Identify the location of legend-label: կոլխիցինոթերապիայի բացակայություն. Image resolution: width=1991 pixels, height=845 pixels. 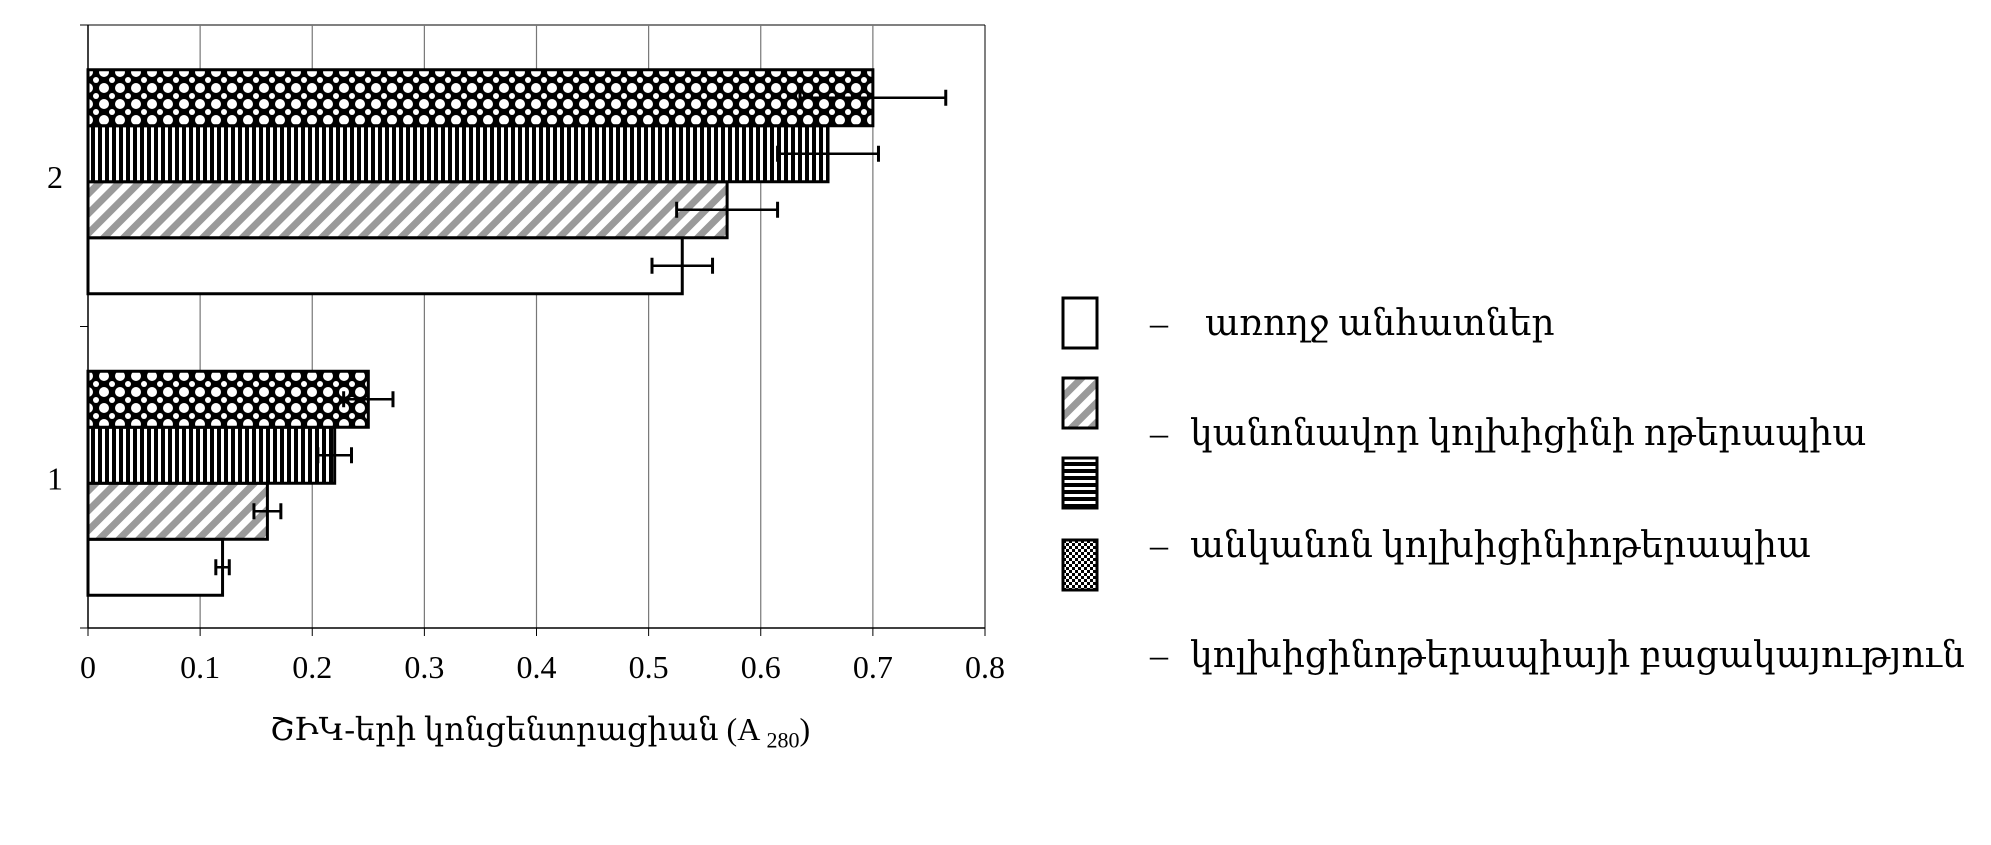
(1577, 655).